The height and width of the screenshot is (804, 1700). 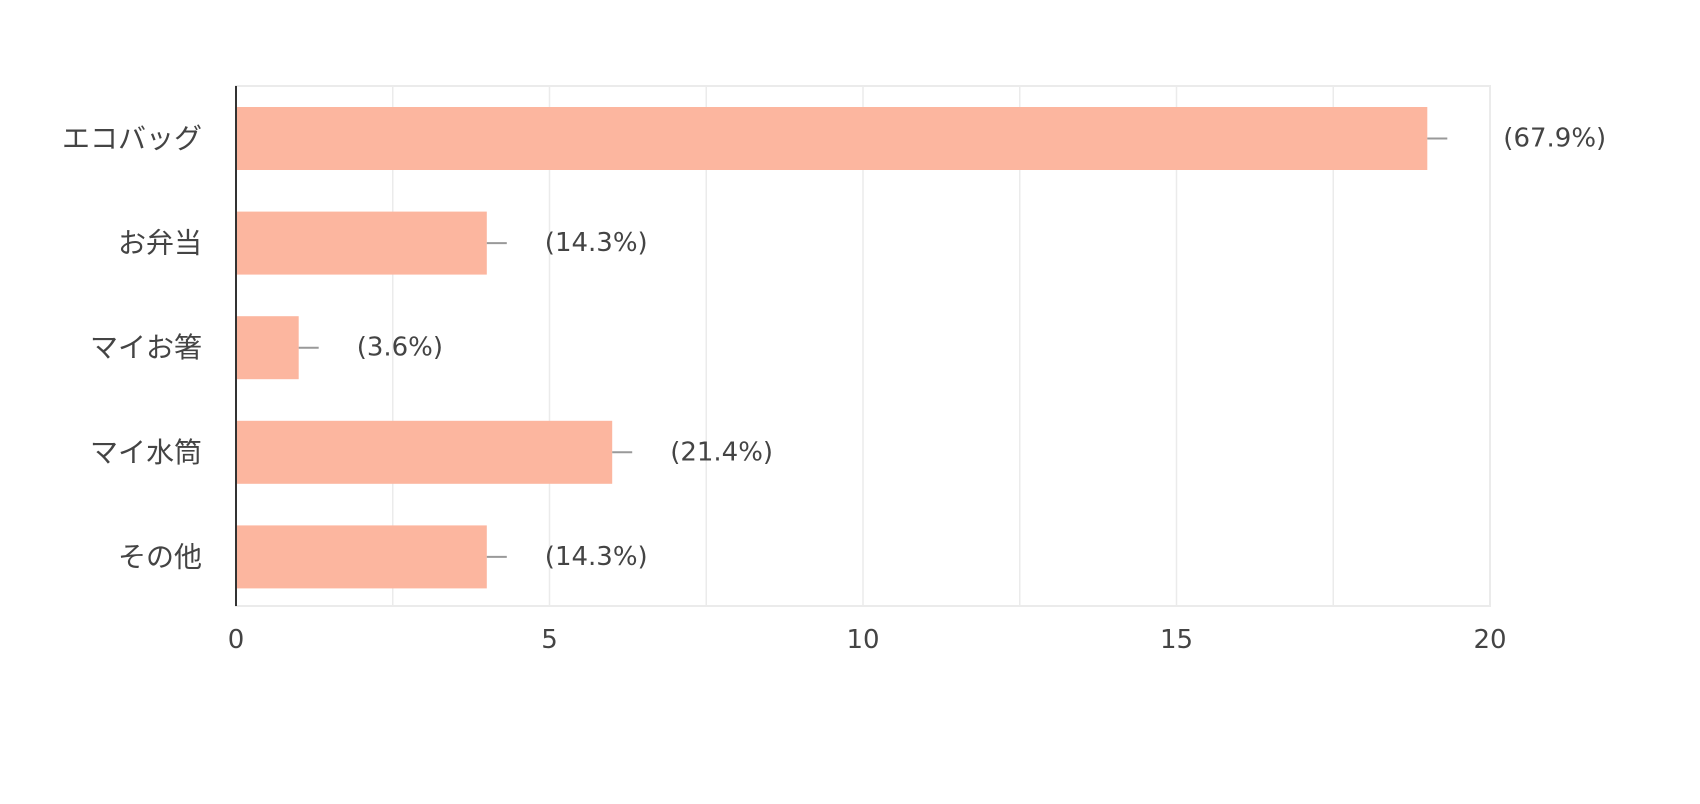 I want to click on category-label: エコバッグ, so click(x=132, y=138).